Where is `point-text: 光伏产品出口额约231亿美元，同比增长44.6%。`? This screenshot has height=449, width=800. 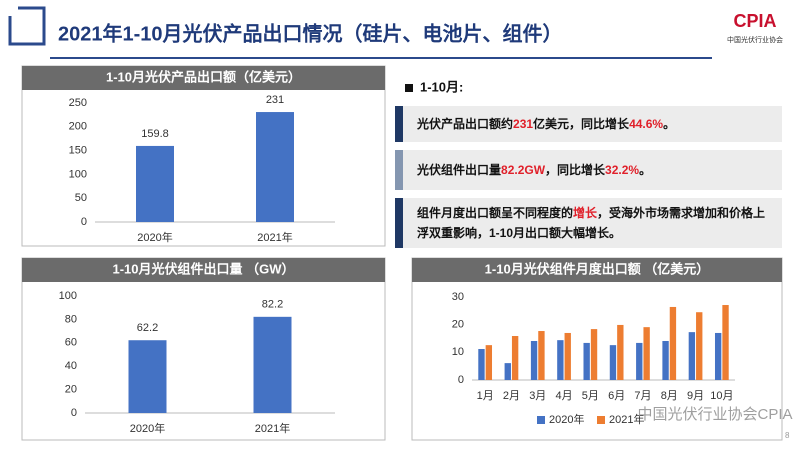
point-text: 光伏产品出口额约231亿美元，同比增长44.6%。 is located at coordinates (546, 124).